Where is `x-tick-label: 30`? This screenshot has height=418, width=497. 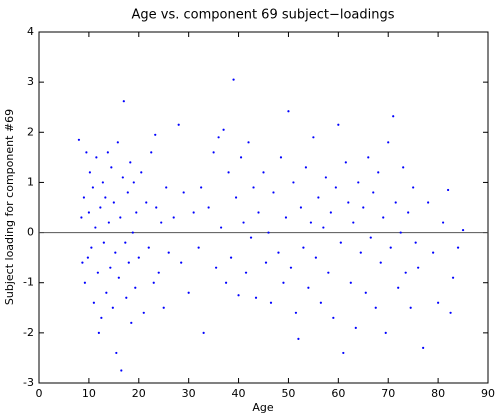 x-tick-label: 30 is located at coordinates (189, 393).